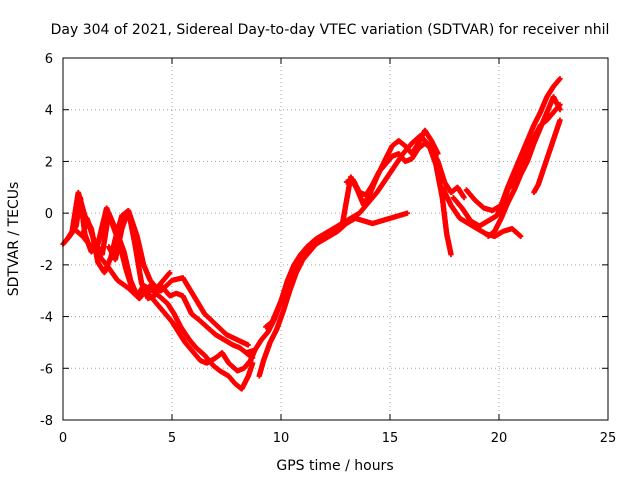  I want to click on x-tick-label: 10, so click(281, 438).